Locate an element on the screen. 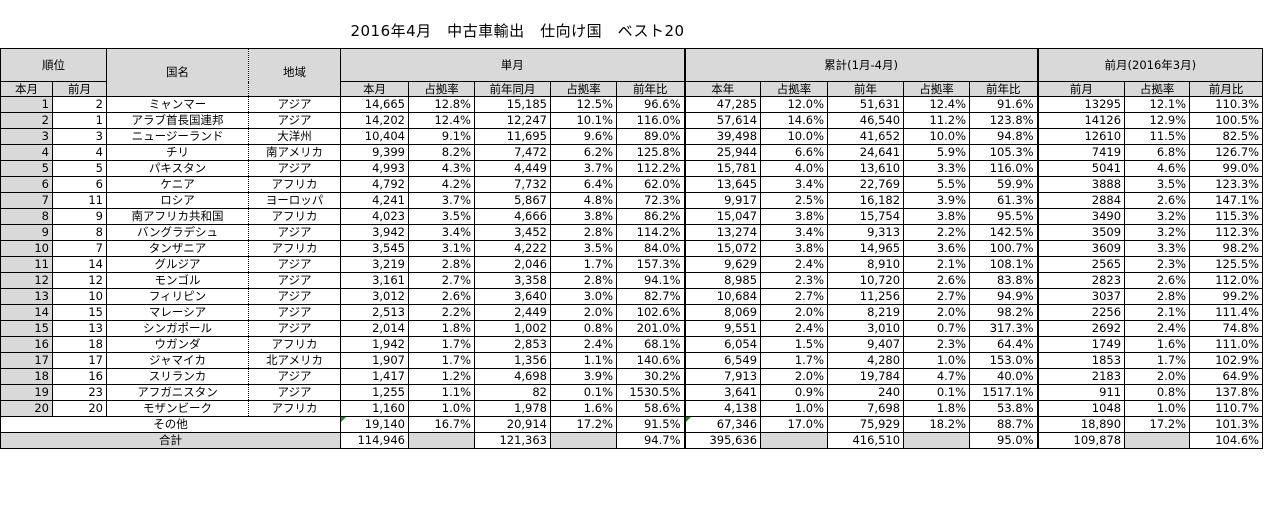 This screenshot has height=524, width=1264. month-cell: 2,014 is located at coordinates (374, 328).